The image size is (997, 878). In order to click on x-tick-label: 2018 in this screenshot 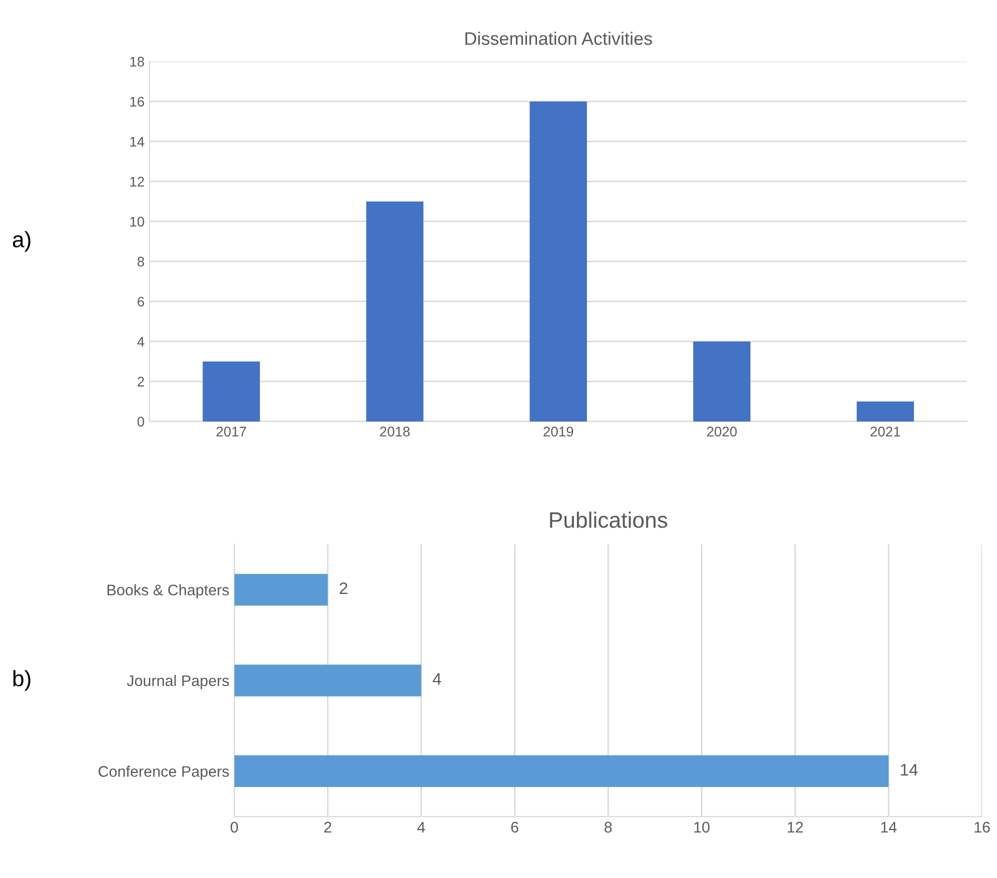, I will do `click(395, 431)`.